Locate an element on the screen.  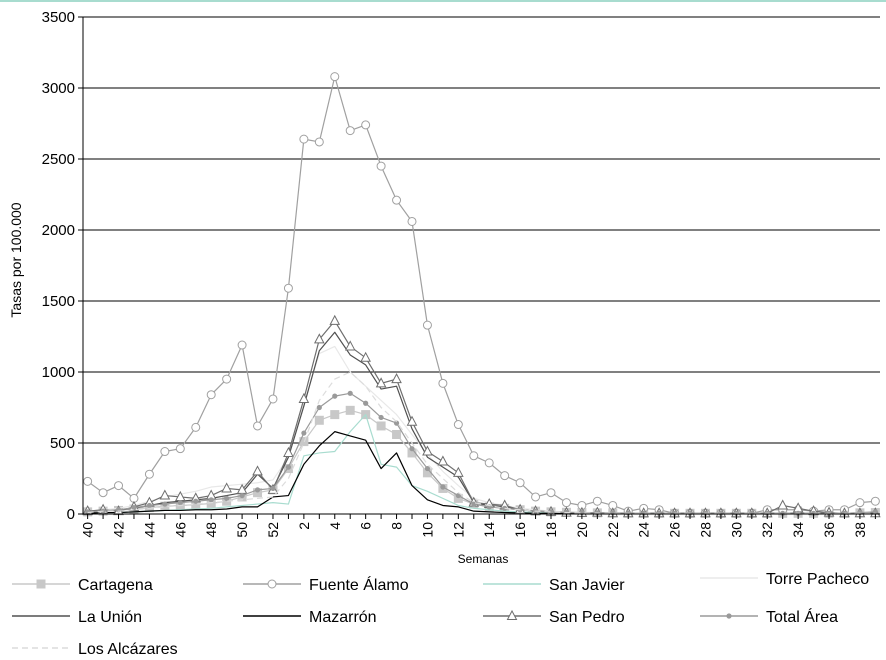
x-tick-label: 48 is located at coordinates (211, 530).